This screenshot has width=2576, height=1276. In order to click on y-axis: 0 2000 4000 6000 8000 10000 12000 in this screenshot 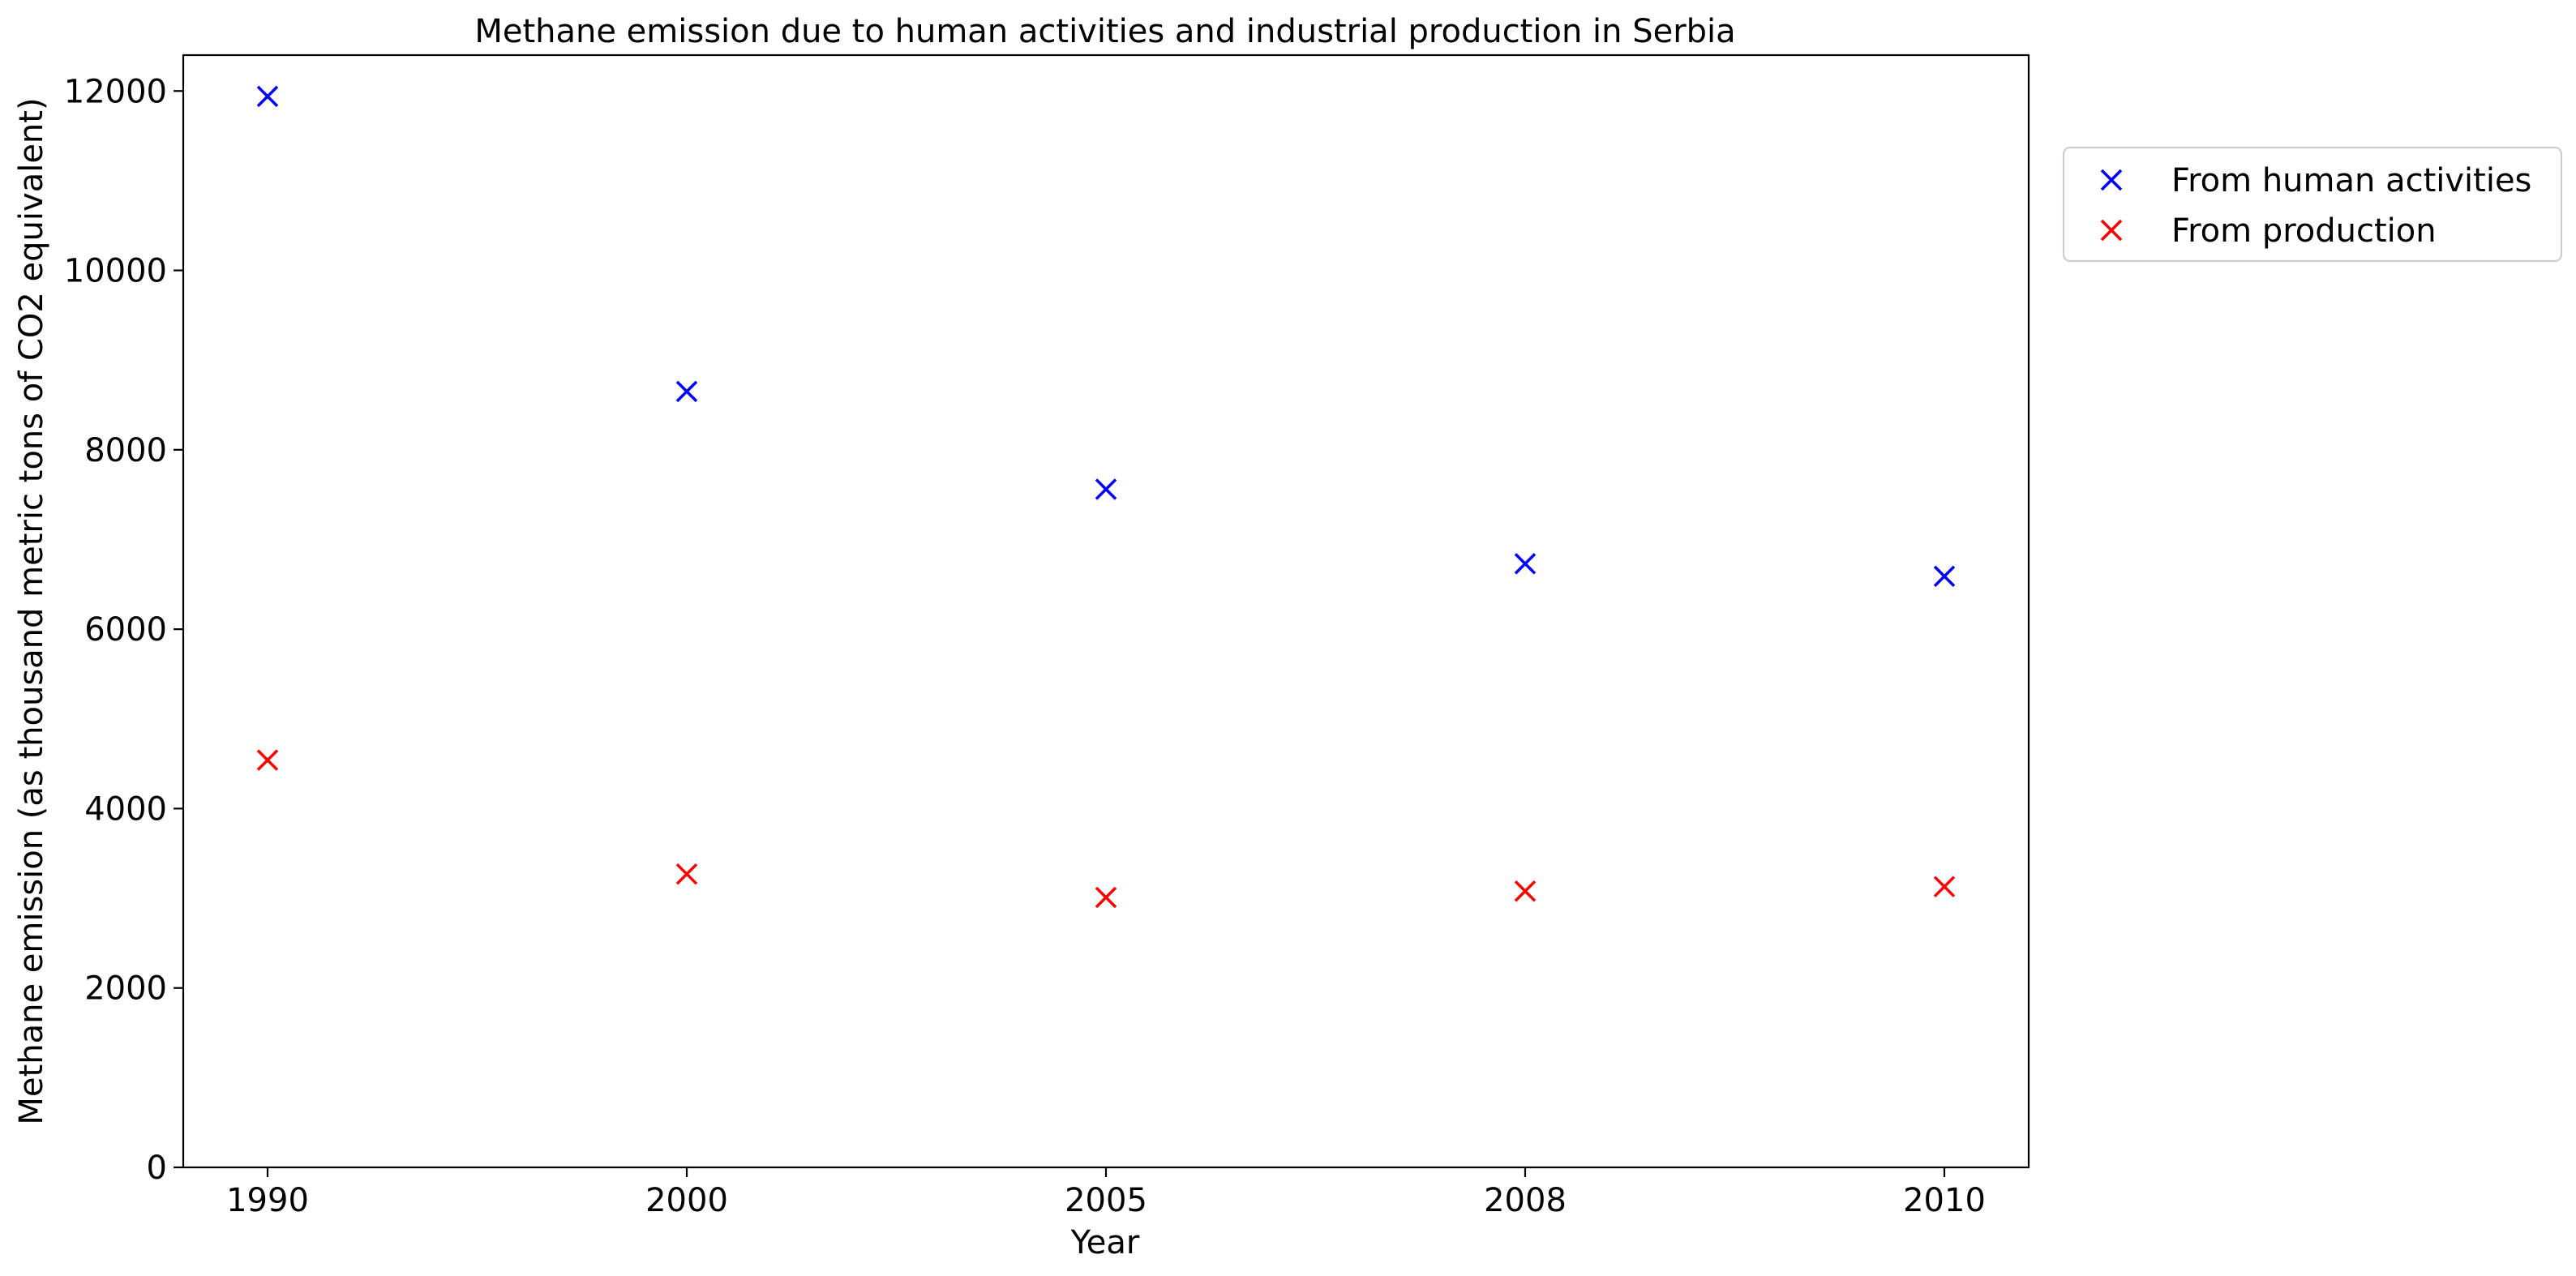, I will do `click(123, 630)`.